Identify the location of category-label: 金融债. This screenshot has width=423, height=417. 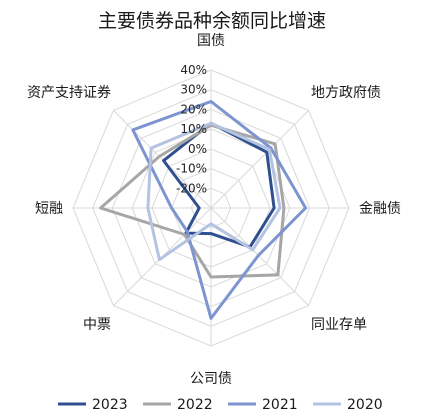
(380, 209).